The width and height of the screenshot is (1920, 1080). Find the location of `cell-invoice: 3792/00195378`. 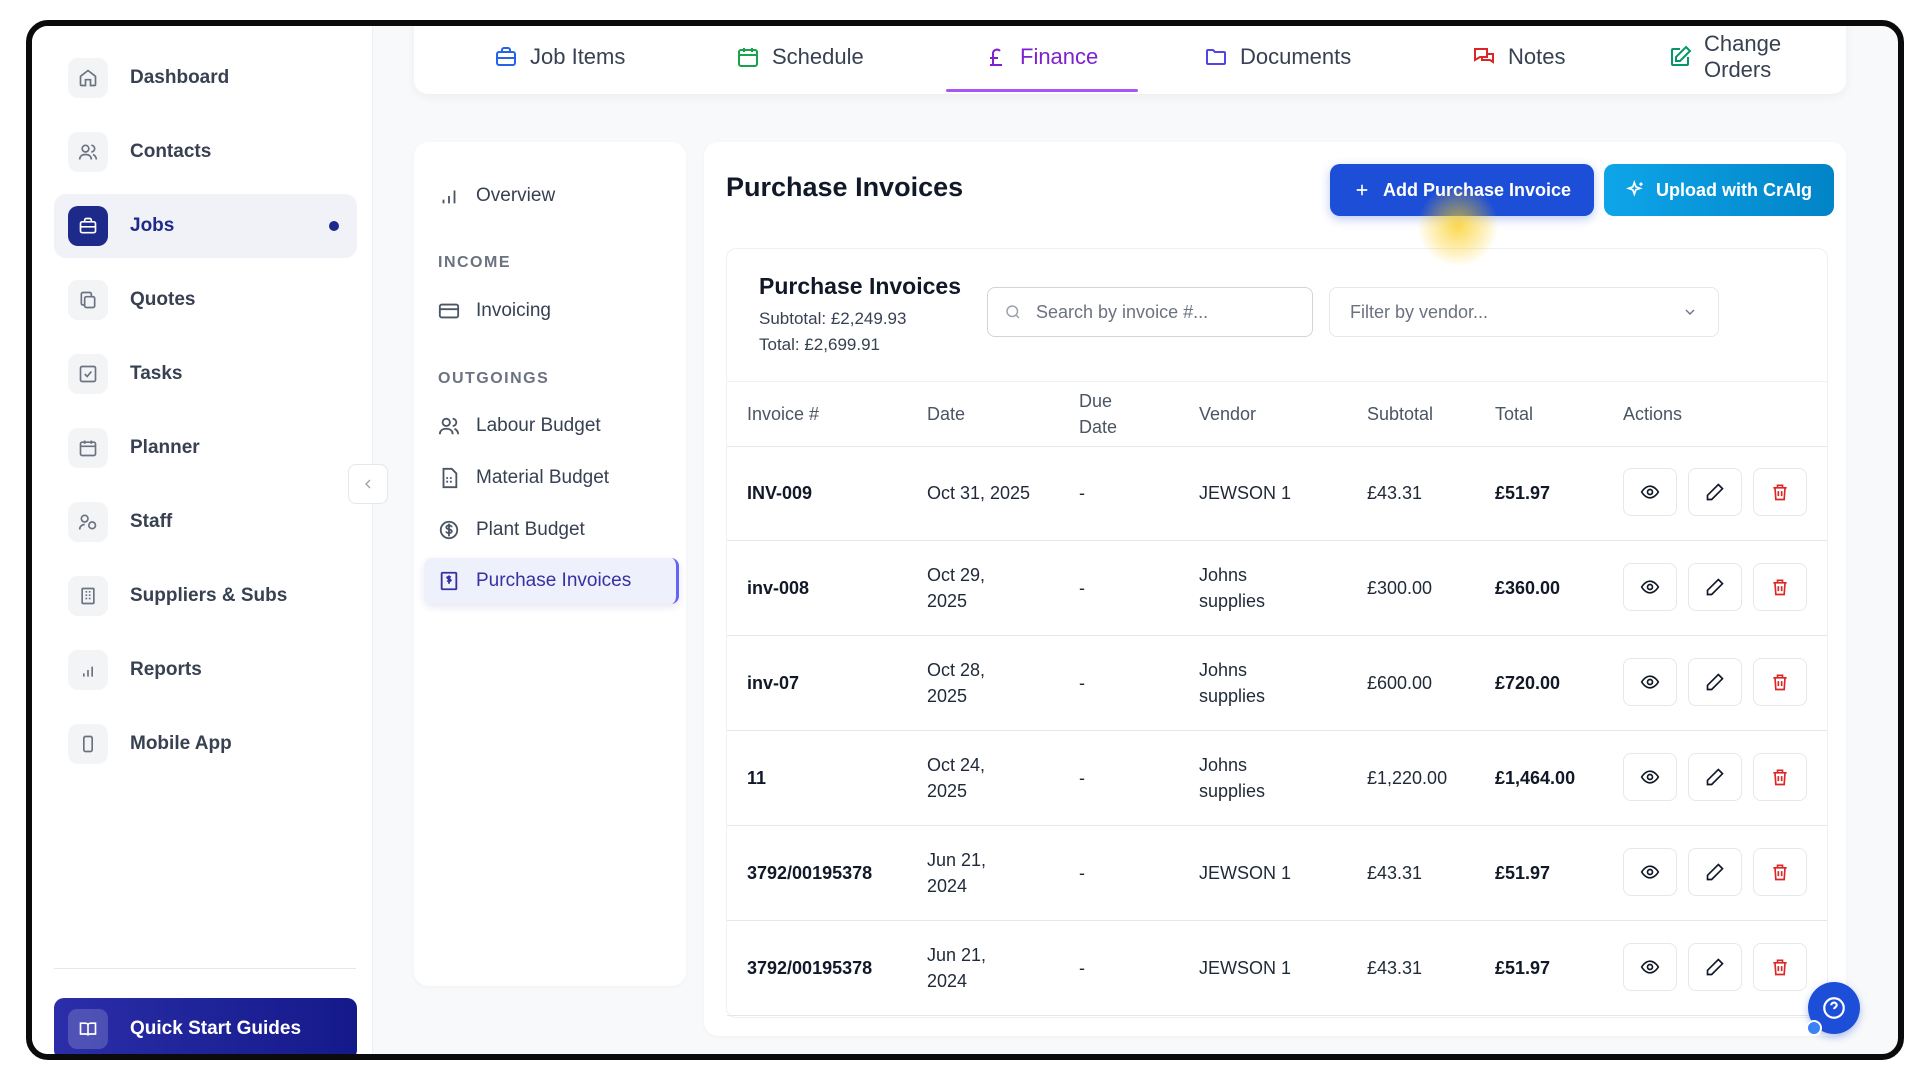

cell-invoice: 3792/00195378 is located at coordinates (810, 967).